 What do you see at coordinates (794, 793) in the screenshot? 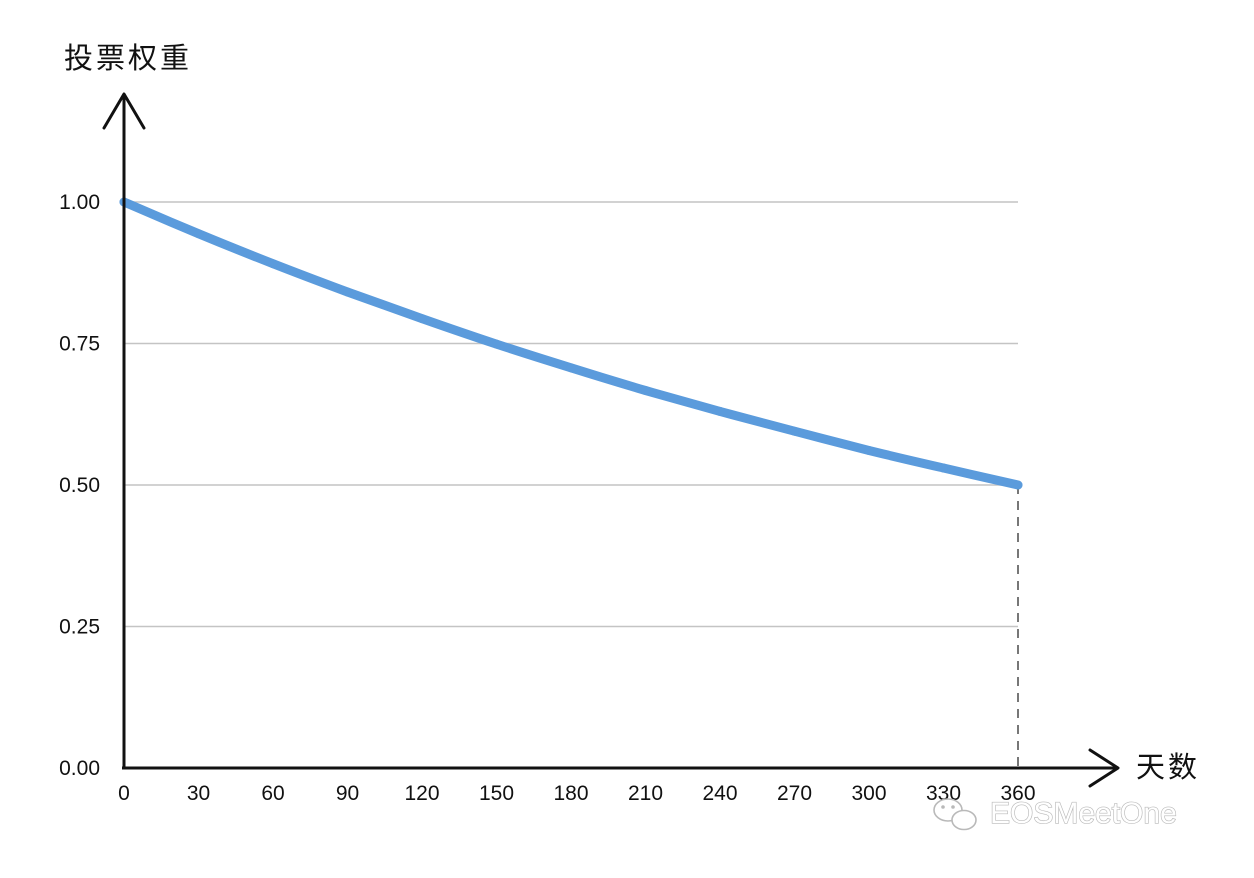
I see `x-tick-label: 270` at bounding box center [794, 793].